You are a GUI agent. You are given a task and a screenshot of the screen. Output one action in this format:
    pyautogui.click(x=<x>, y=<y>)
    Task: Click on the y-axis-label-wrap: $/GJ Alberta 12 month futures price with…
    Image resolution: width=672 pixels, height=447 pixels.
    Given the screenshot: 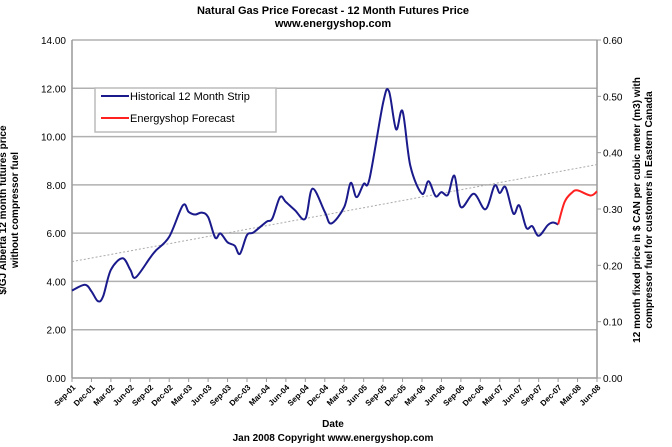 What is the action you would take?
    pyautogui.click(x=10, y=210)
    